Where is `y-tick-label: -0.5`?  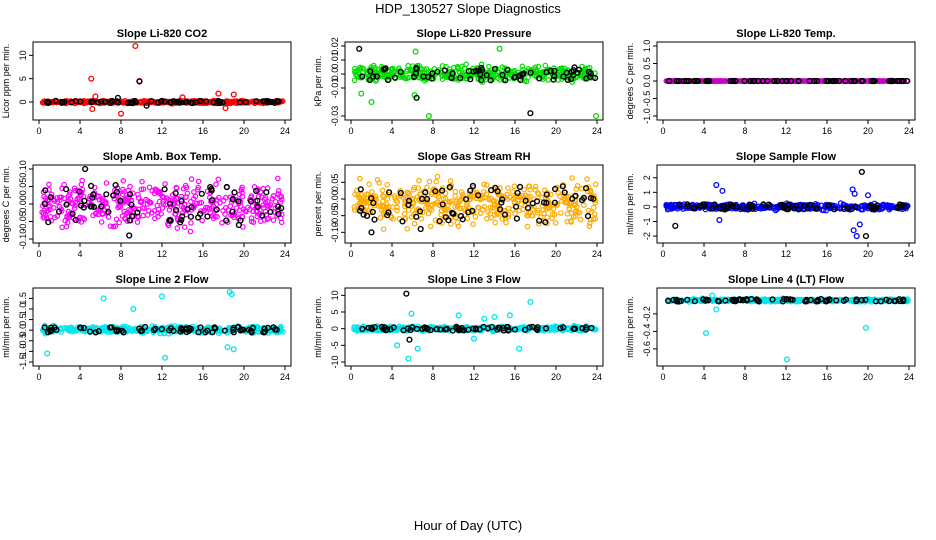
y-tick-label: -0.5 is located at coordinates (647, 99).